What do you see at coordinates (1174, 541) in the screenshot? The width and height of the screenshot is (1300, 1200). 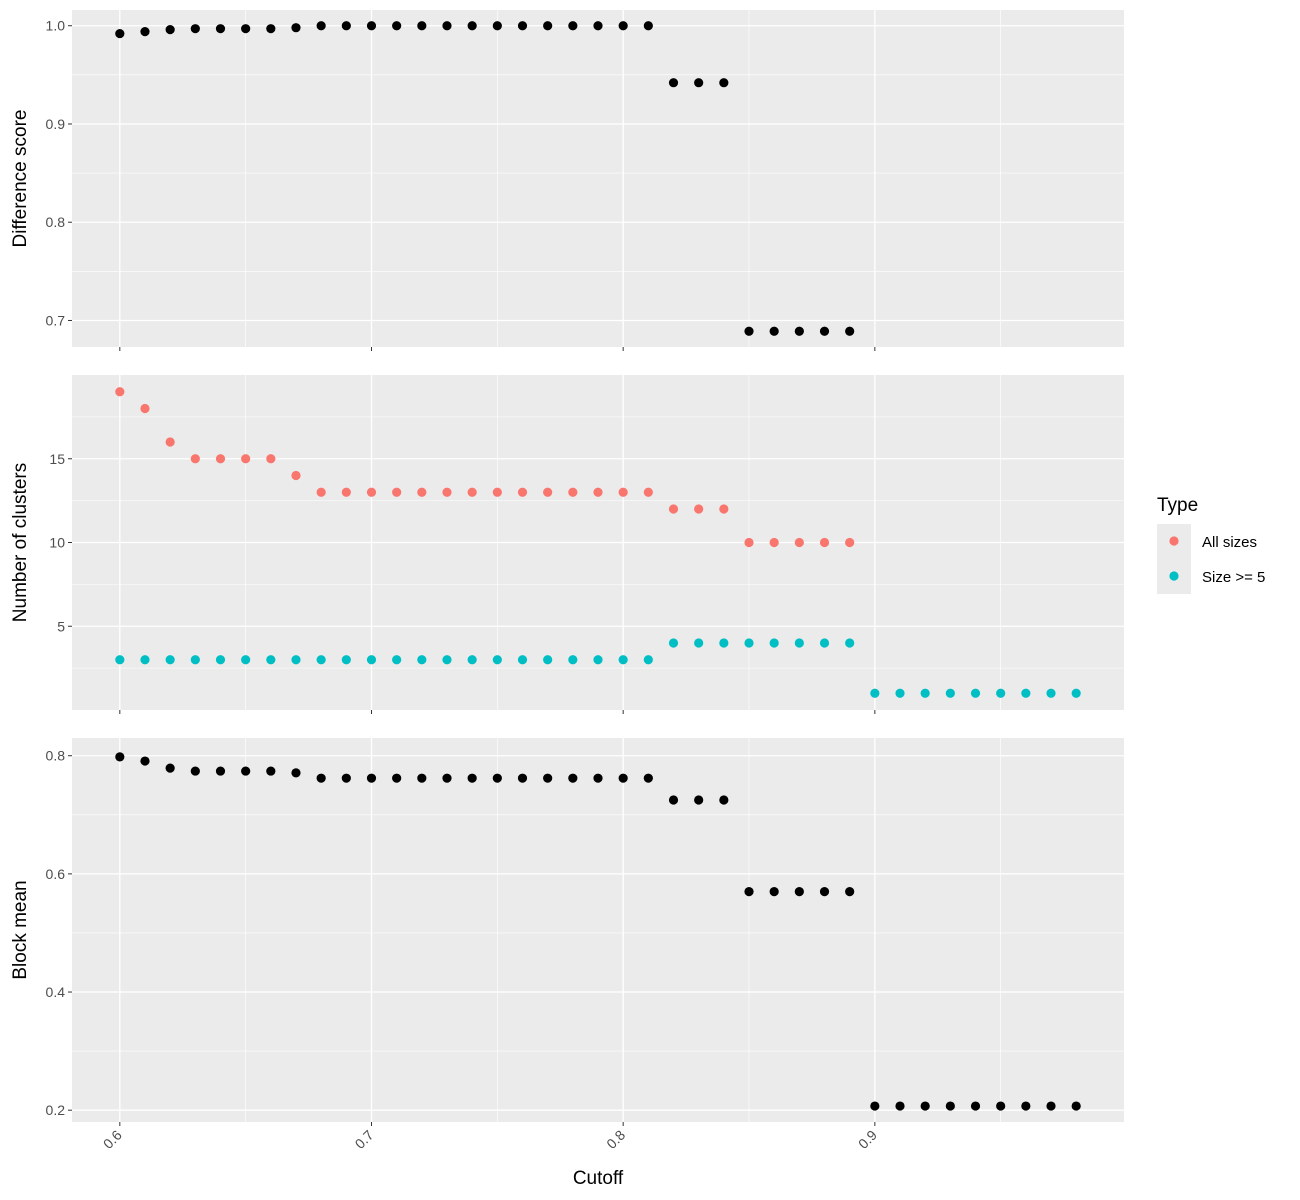 I see `legend-key-all-sizes` at bounding box center [1174, 541].